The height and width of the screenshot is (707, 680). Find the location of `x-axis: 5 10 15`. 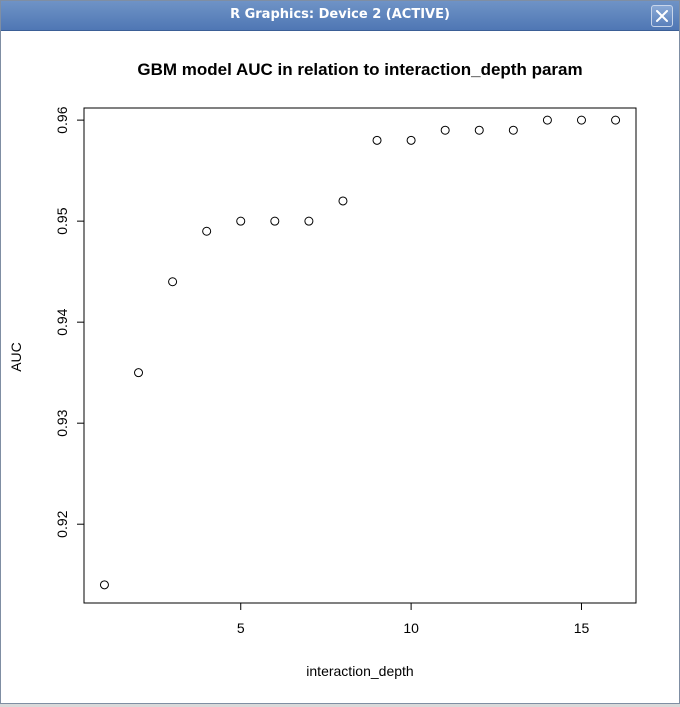

x-axis: 5 10 15 is located at coordinates (413, 619).